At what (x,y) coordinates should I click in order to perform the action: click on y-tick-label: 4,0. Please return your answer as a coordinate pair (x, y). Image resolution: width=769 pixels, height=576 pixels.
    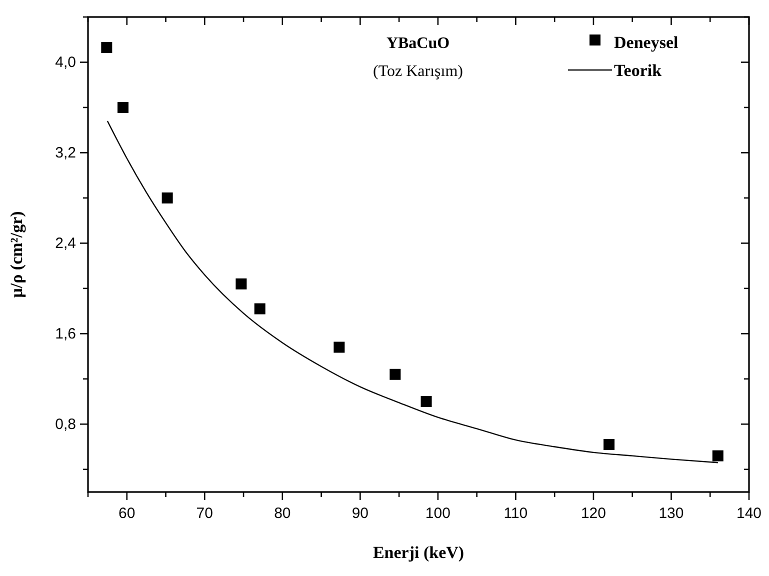
    Looking at the image, I should click on (65, 63).